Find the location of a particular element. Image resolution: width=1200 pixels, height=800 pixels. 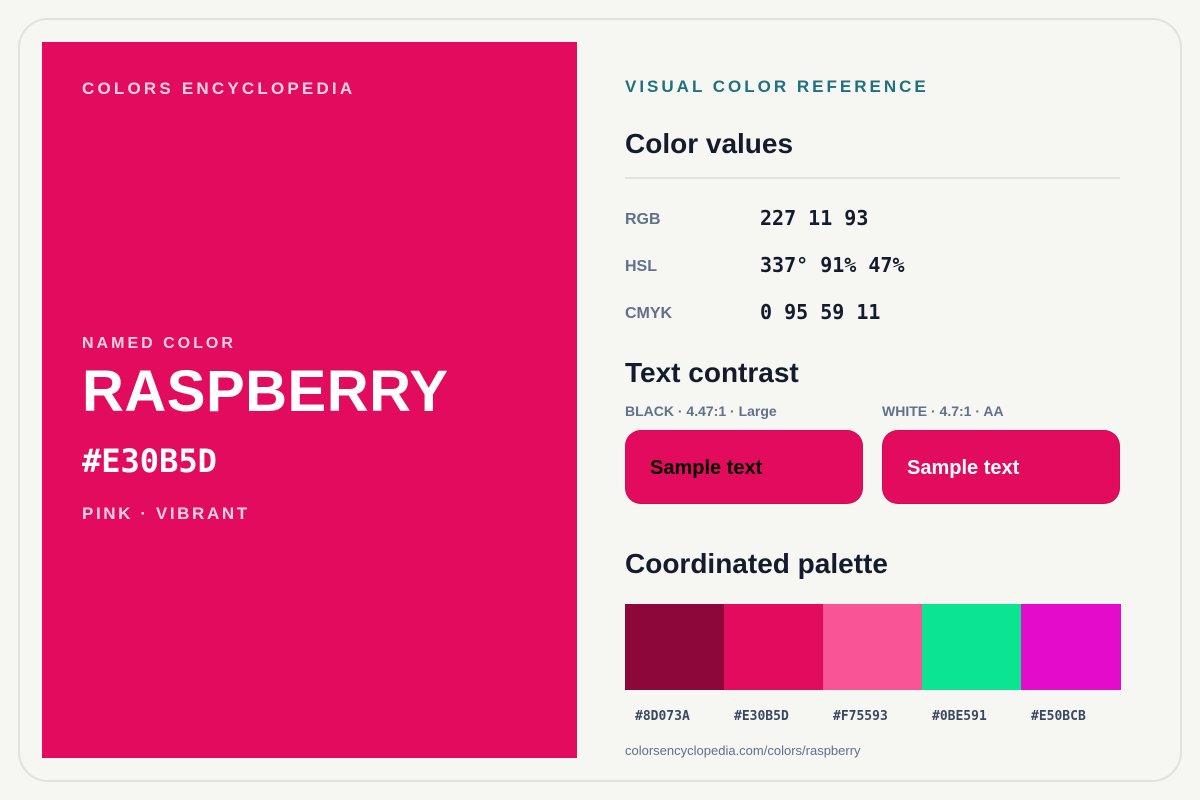

value-text: 337° 91% 47% is located at coordinates (832, 265).